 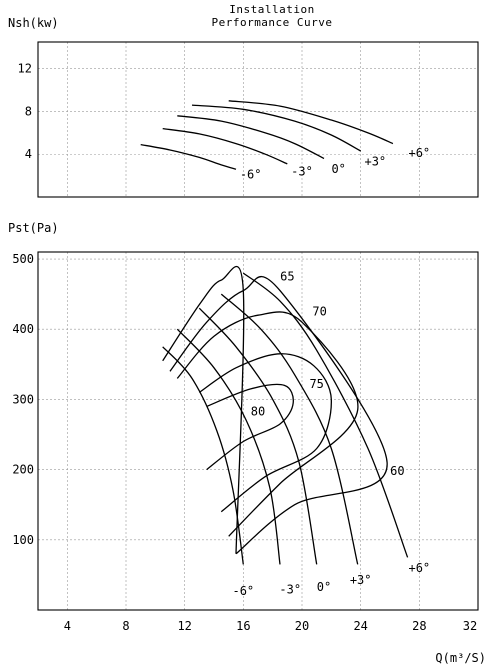 I want to click on pressure-x-tick-label: 20, so click(x=302, y=626).